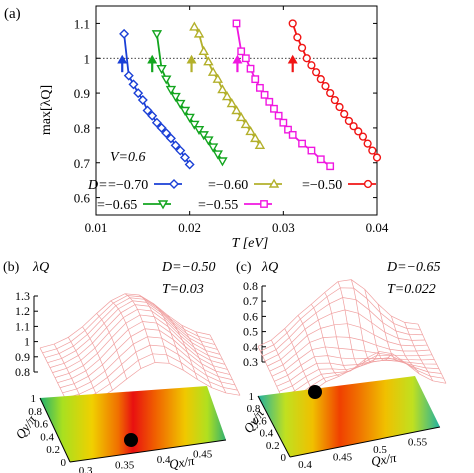 The image size is (474, 473). Describe the element at coordinates (189, 97) in the screenshot. I see `series-line` at that location.